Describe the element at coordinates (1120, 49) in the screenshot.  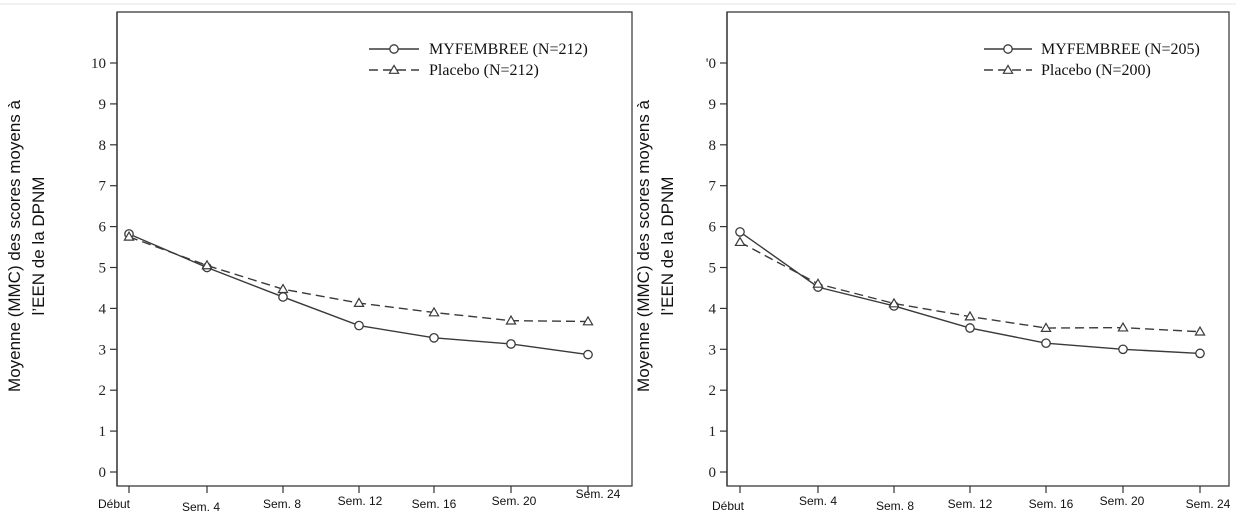
I see `legend-label: MYFEMBREE (N=205)` at that location.